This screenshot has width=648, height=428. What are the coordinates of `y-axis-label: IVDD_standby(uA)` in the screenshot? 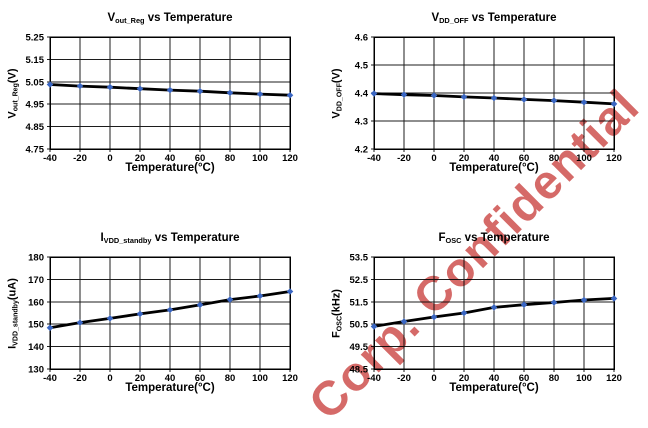 It's located at (13, 314).